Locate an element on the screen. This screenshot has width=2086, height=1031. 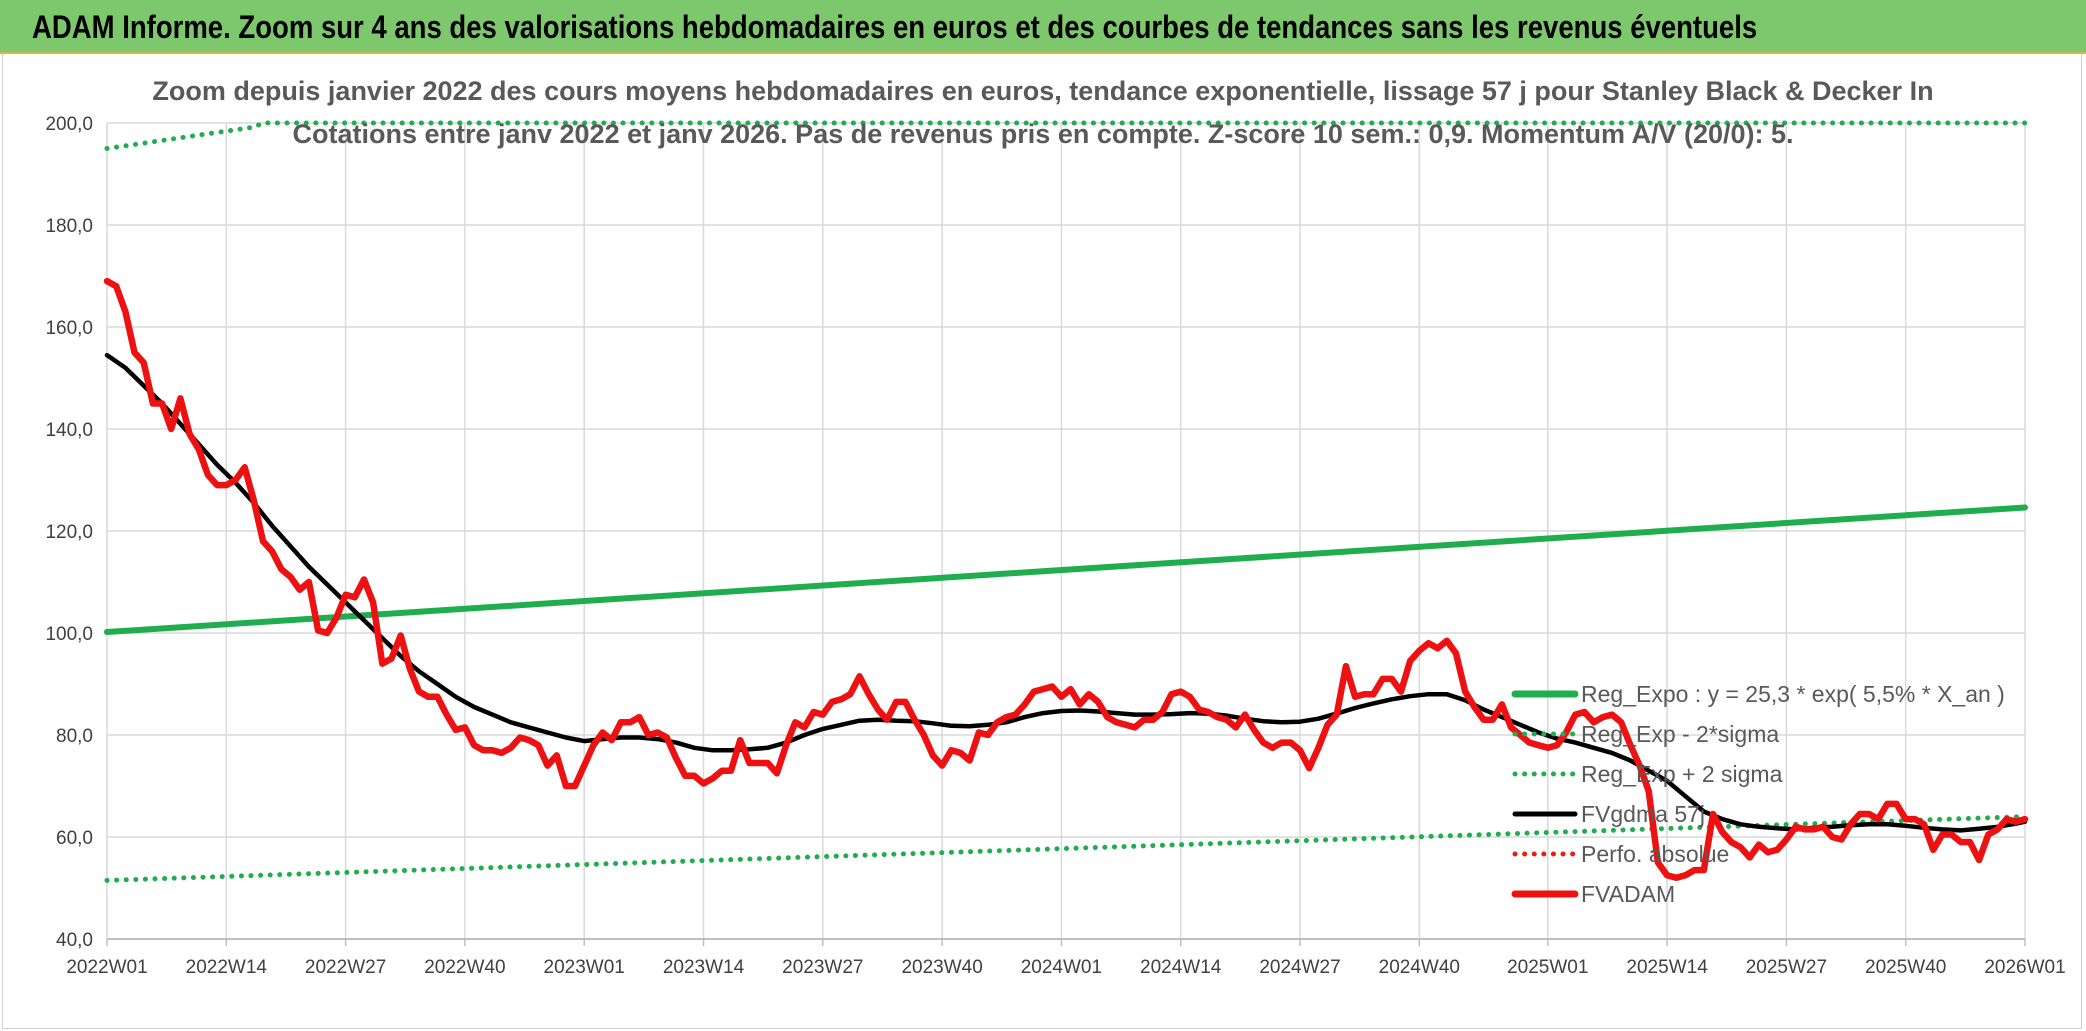
x-tick-label: 2022W01 is located at coordinates (106, 967).